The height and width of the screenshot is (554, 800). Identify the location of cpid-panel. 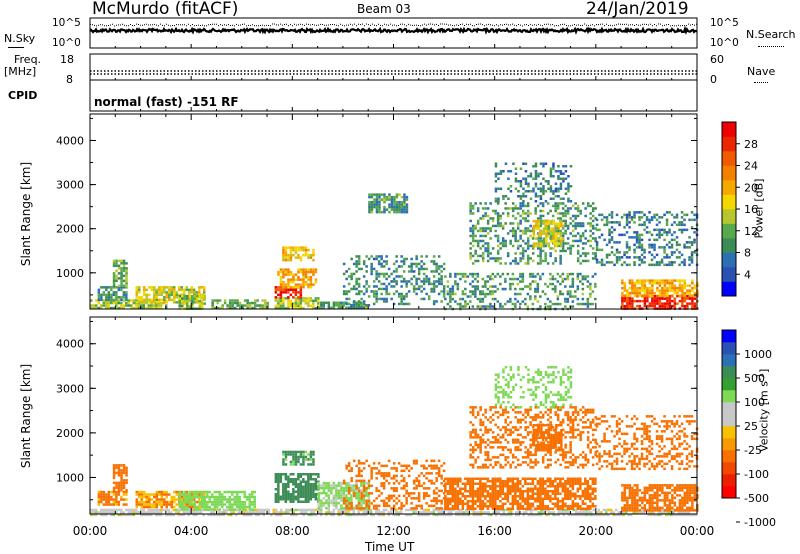
(393, 95).